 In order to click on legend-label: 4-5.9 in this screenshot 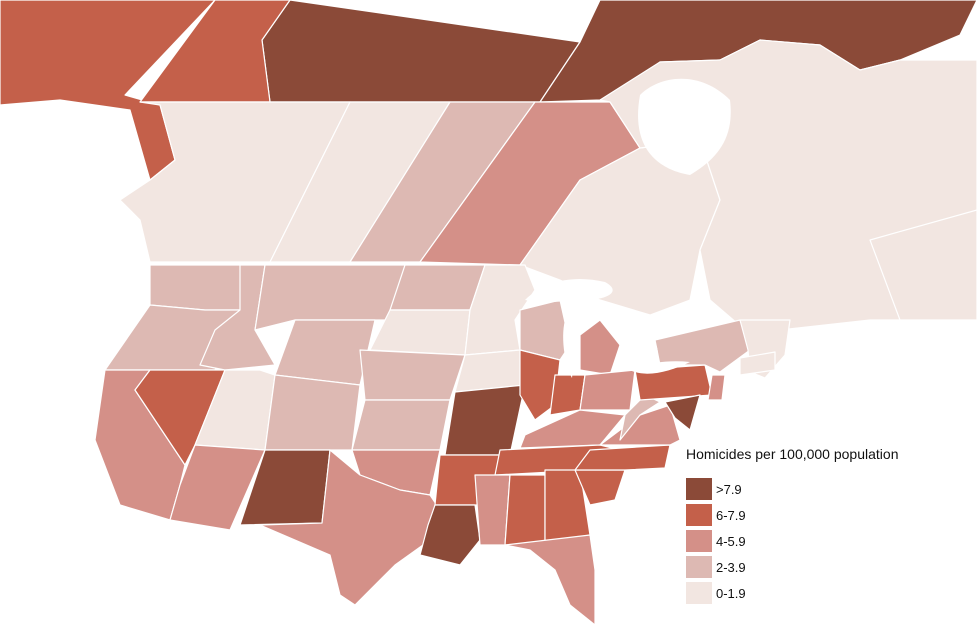, I will do `click(731, 541)`.